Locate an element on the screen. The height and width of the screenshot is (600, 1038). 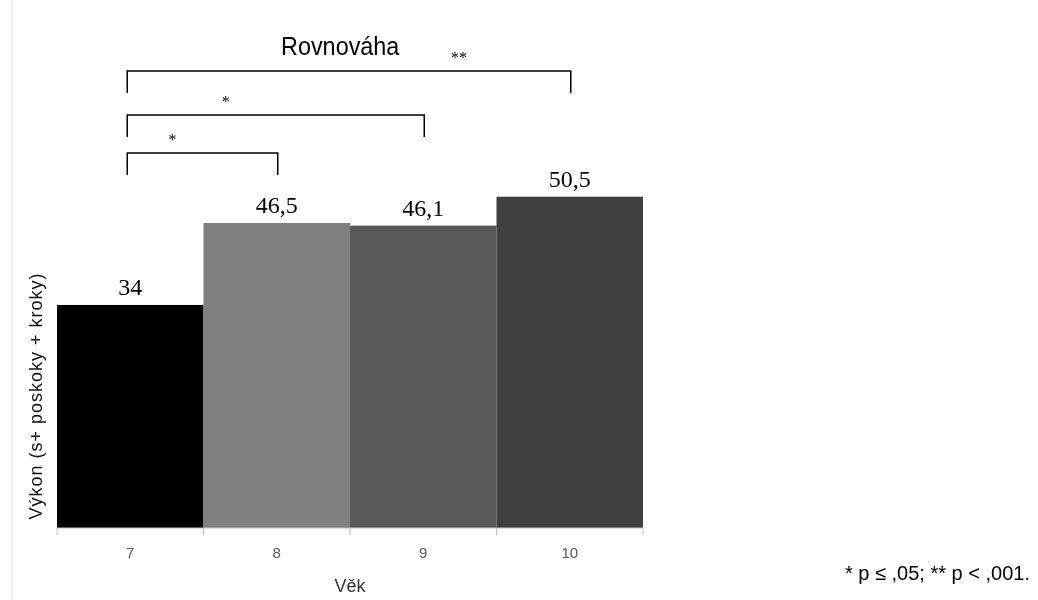
x-axis-title: Věk is located at coordinates (350, 586).